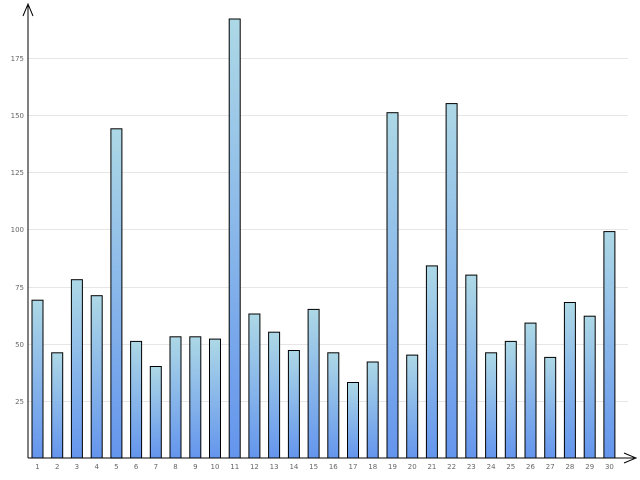 The height and width of the screenshot is (480, 640). What do you see at coordinates (569, 467) in the screenshot?
I see `x-tick-label: 28` at bounding box center [569, 467].